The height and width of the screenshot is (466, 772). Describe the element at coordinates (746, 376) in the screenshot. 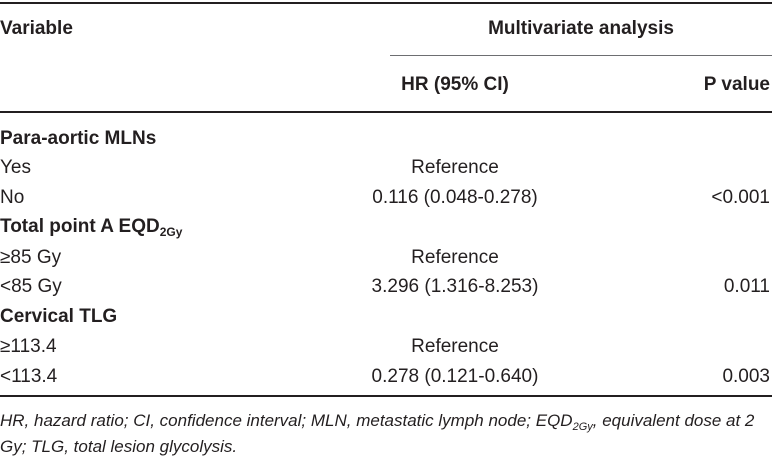

I see `row-p-value: 0.003` at that location.